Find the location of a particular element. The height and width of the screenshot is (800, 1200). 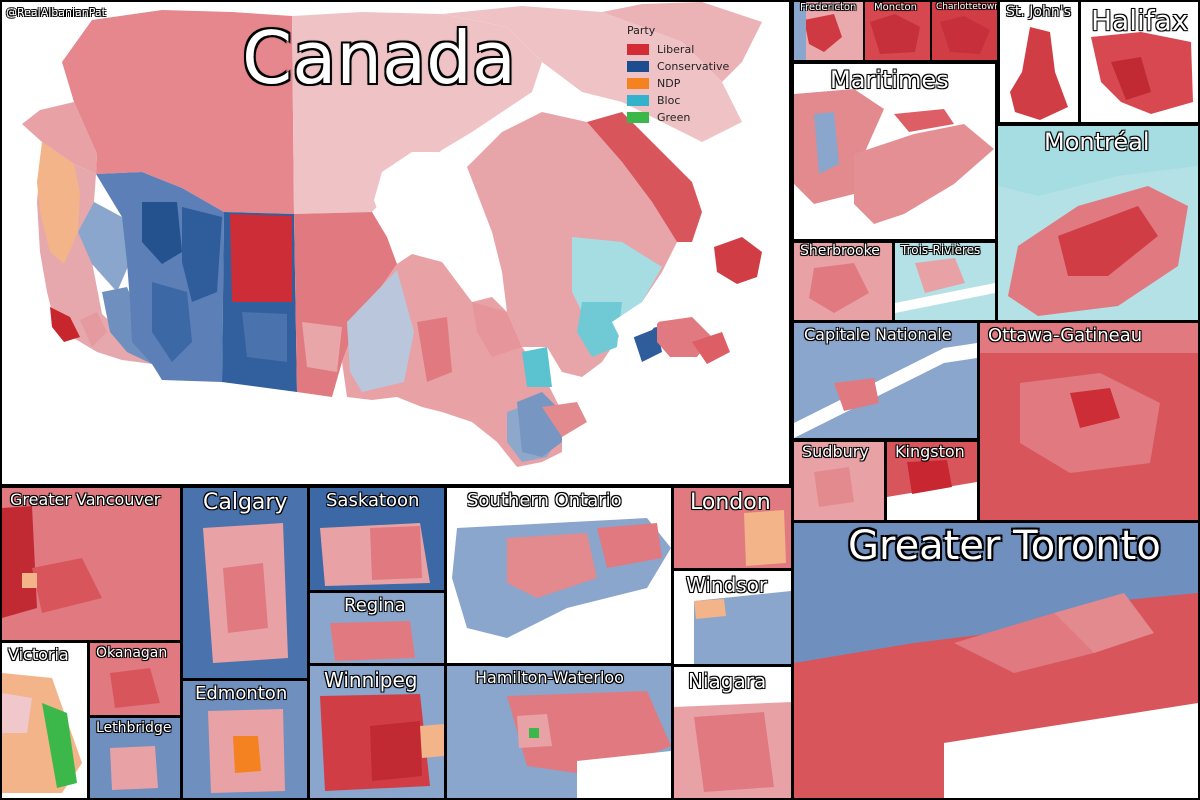

inset-charlottetown: Charlottetown is located at coordinates (964, 31).